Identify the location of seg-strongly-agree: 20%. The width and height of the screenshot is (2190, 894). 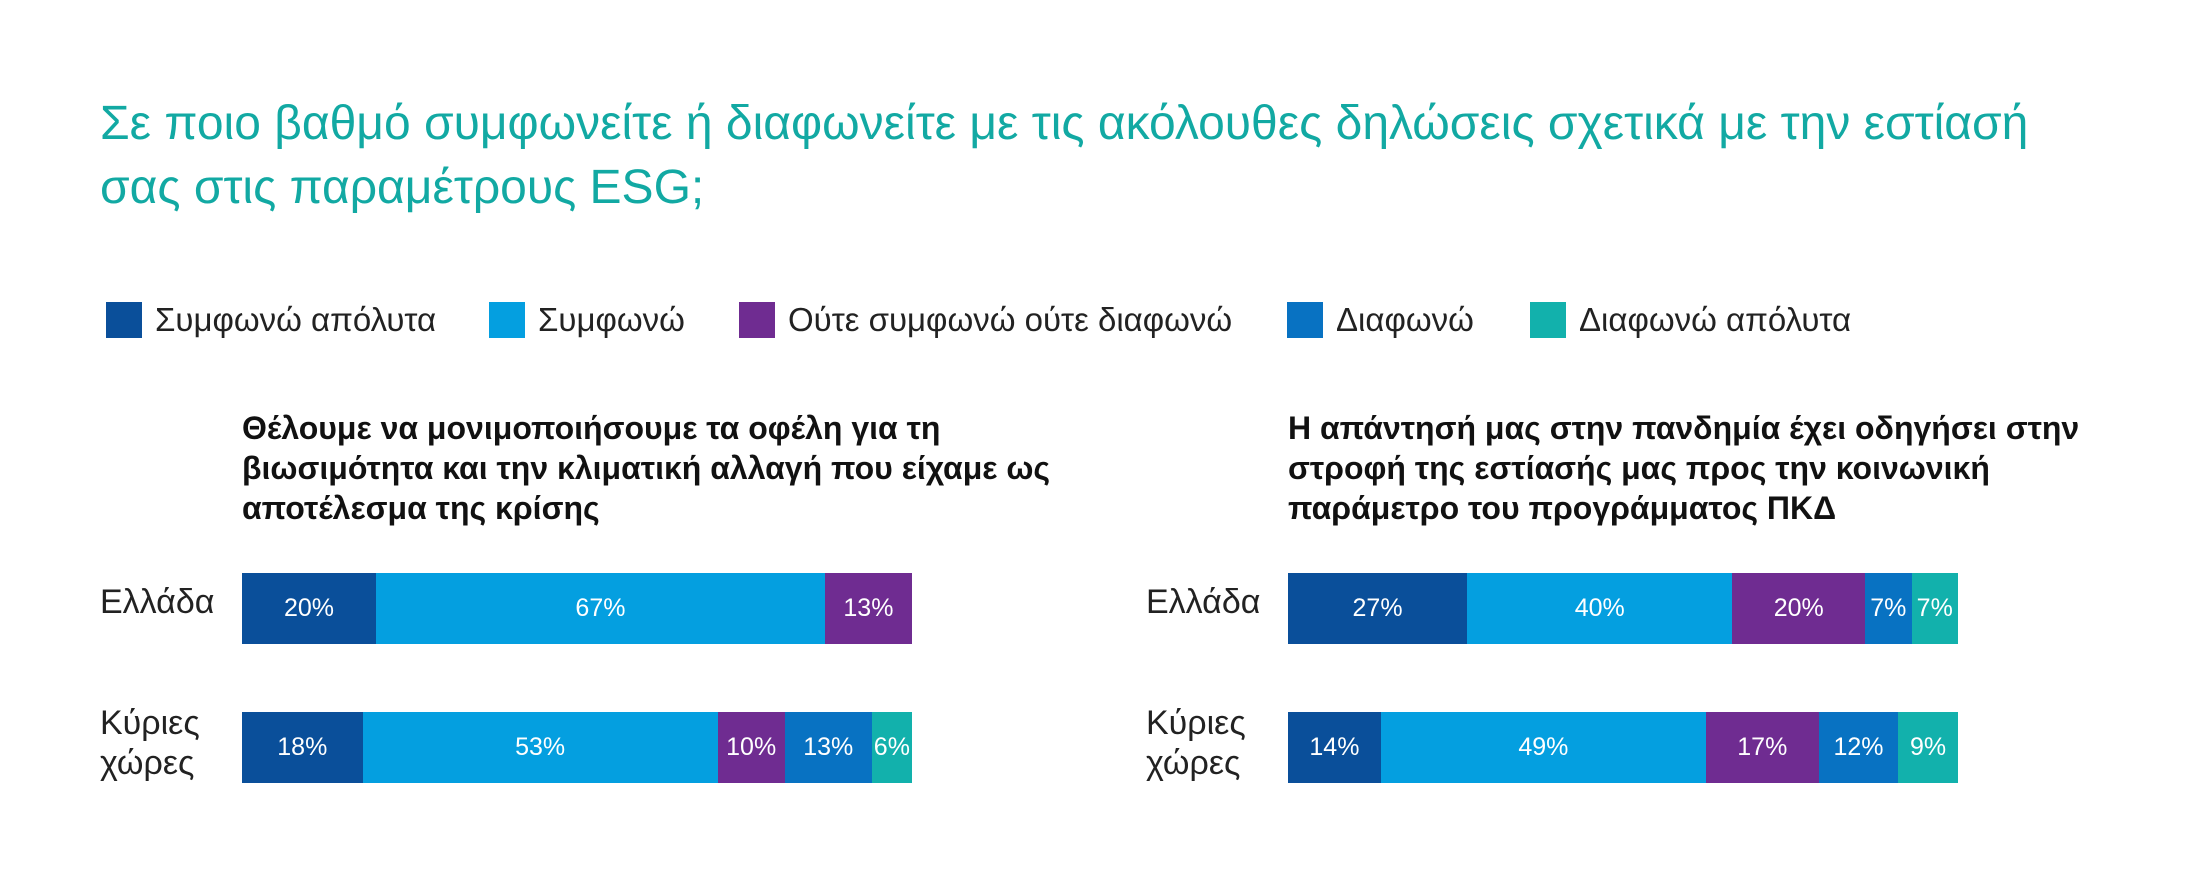
(309, 608).